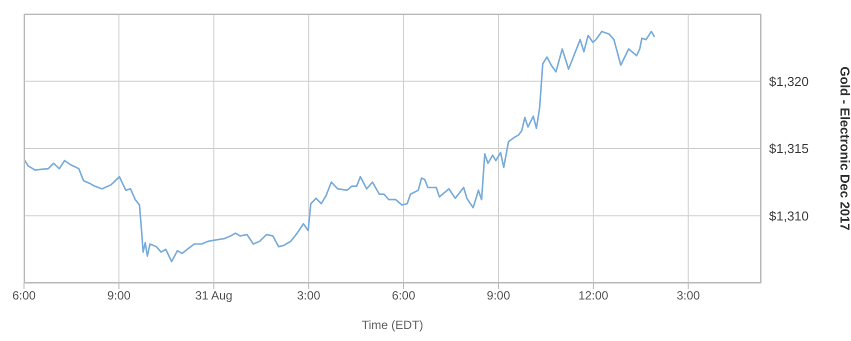  I want to click on y-tick-label: $1,320, so click(789, 81).